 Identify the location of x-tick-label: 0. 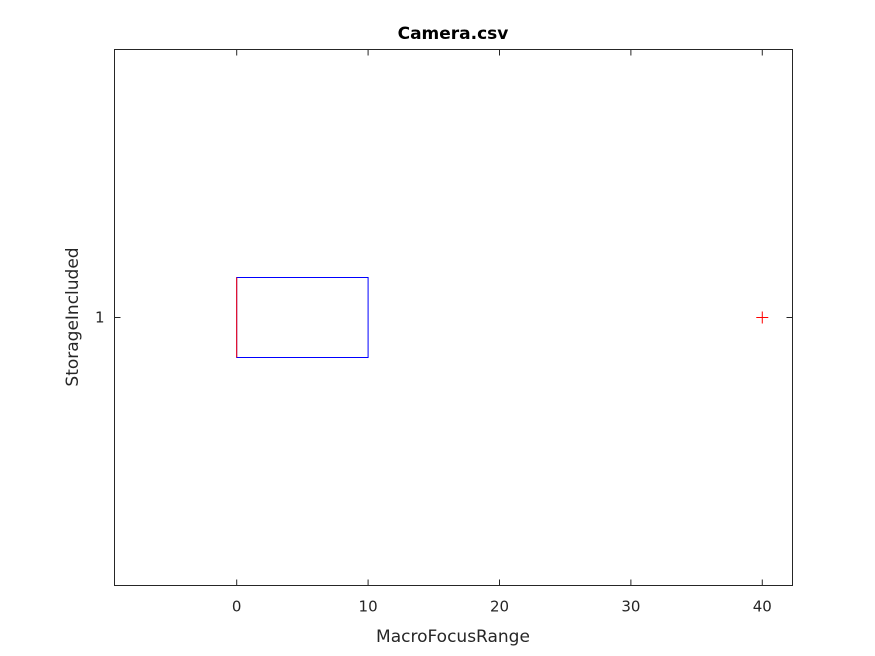
(237, 607).